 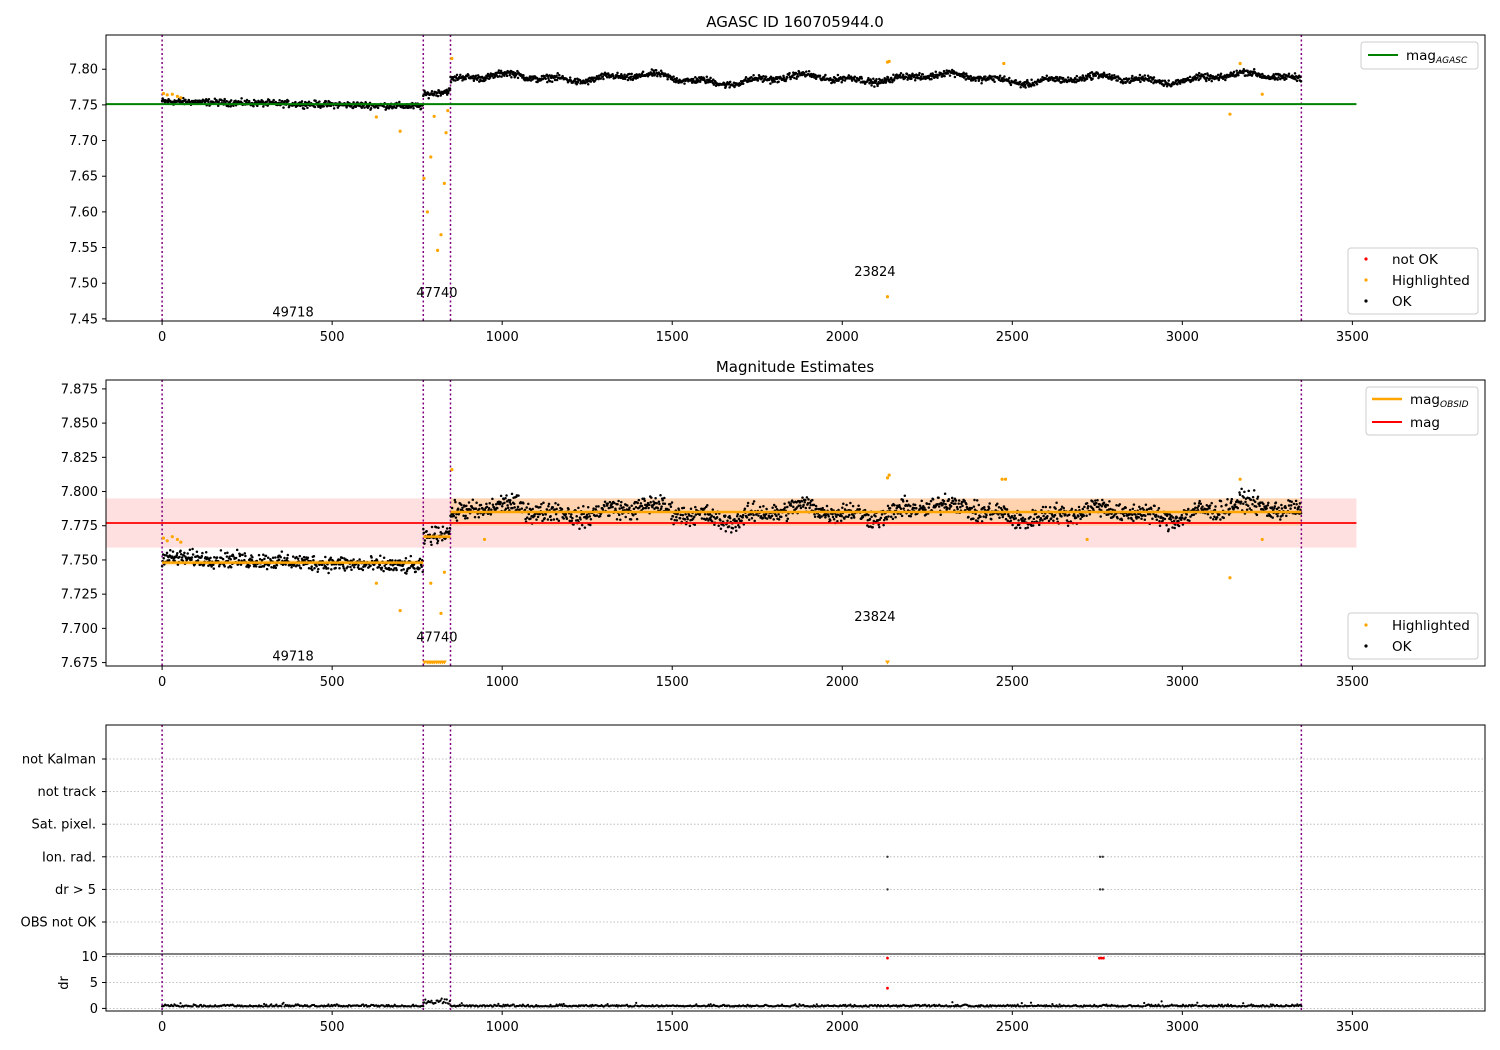 I want to click on estimates-legend-upper: magOBSID mag, so click(x=1422, y=411).